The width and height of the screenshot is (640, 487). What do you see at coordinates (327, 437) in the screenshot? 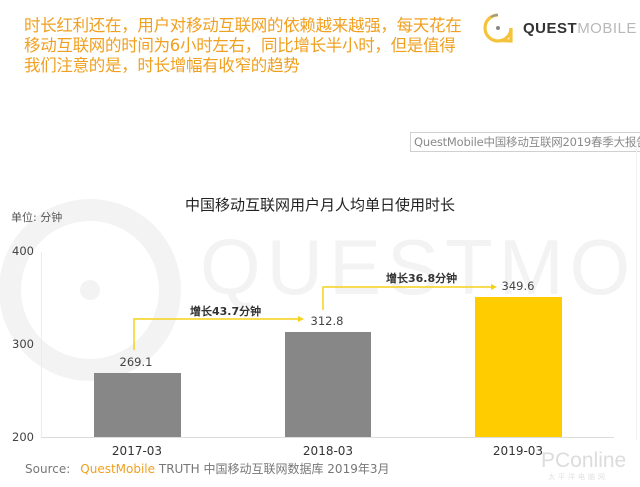
I see `x-axis` at bounding box center [327, 437].